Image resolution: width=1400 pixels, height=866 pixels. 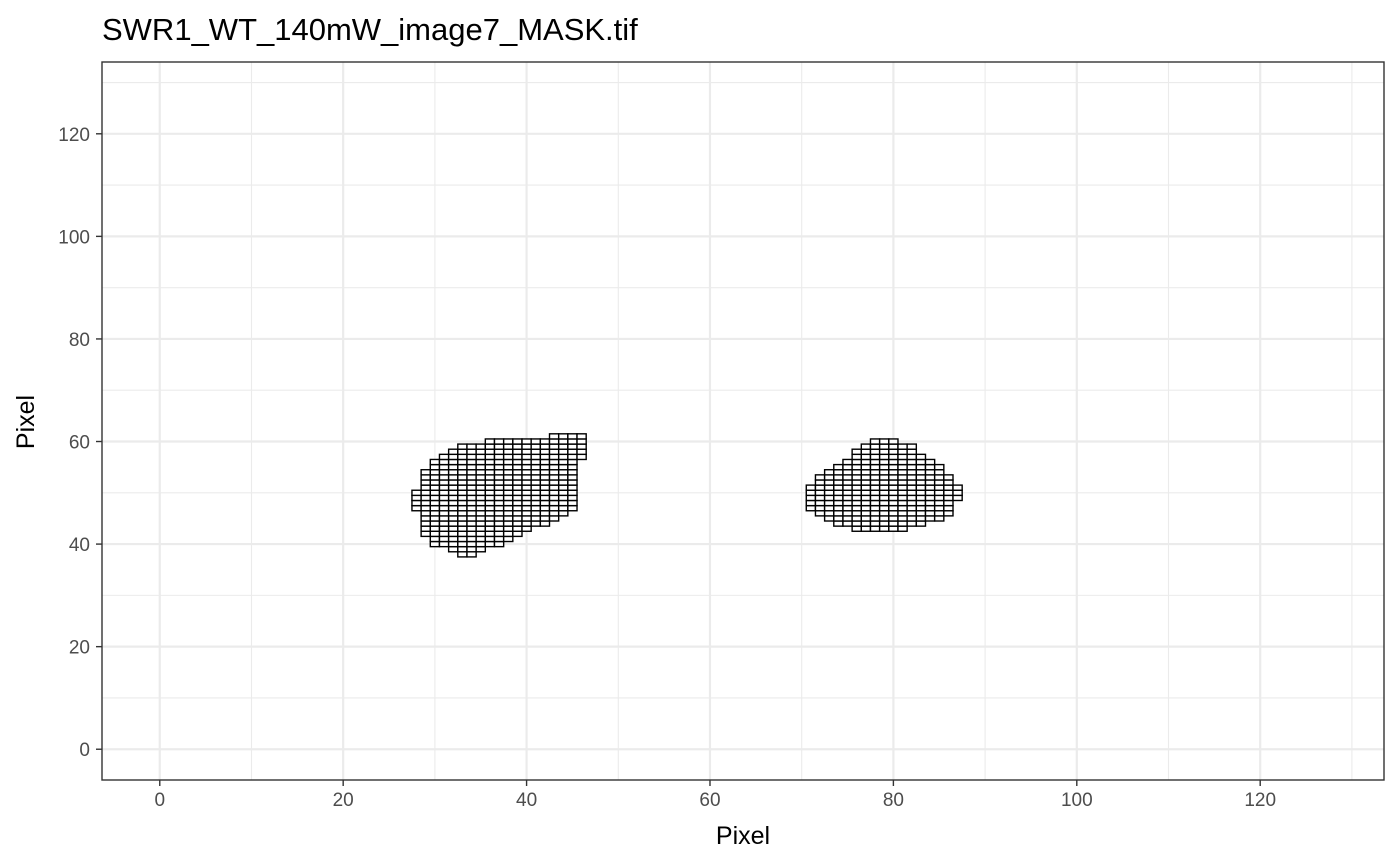 What do you see at coordinates (79, 340) in the screenshot?
I see `y-tick-label: 80` at bounding box center [79, 340].